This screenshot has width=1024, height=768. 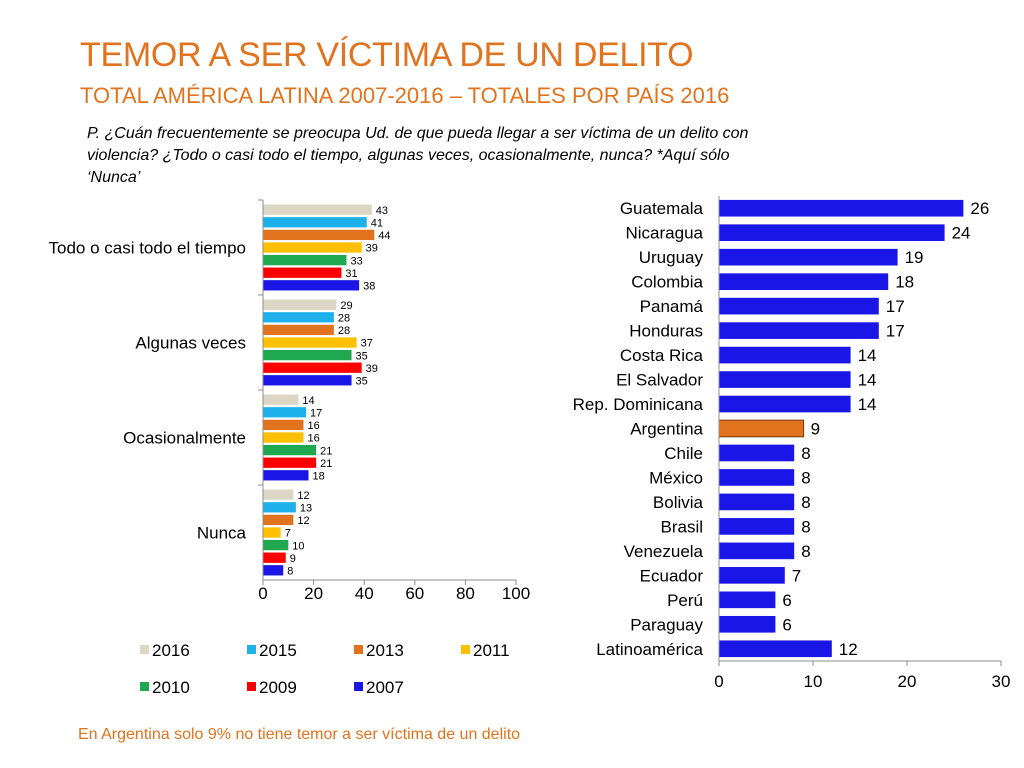 What do you see at coordinates (638, 404) in the screenshot?
I see `country-label-rep-dominicana: Rep. Dominicana` at bounding box center [638, 404].